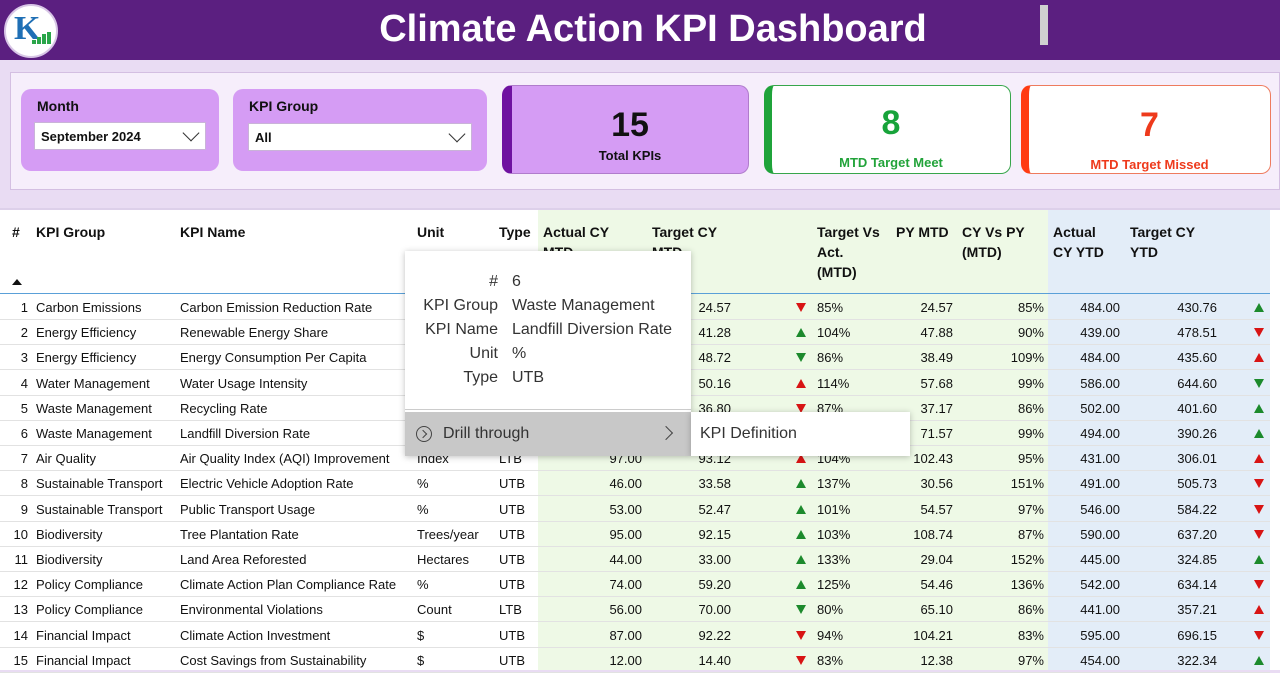  I want to click on cell-target-mtd: 14.40, so click(714, 660).